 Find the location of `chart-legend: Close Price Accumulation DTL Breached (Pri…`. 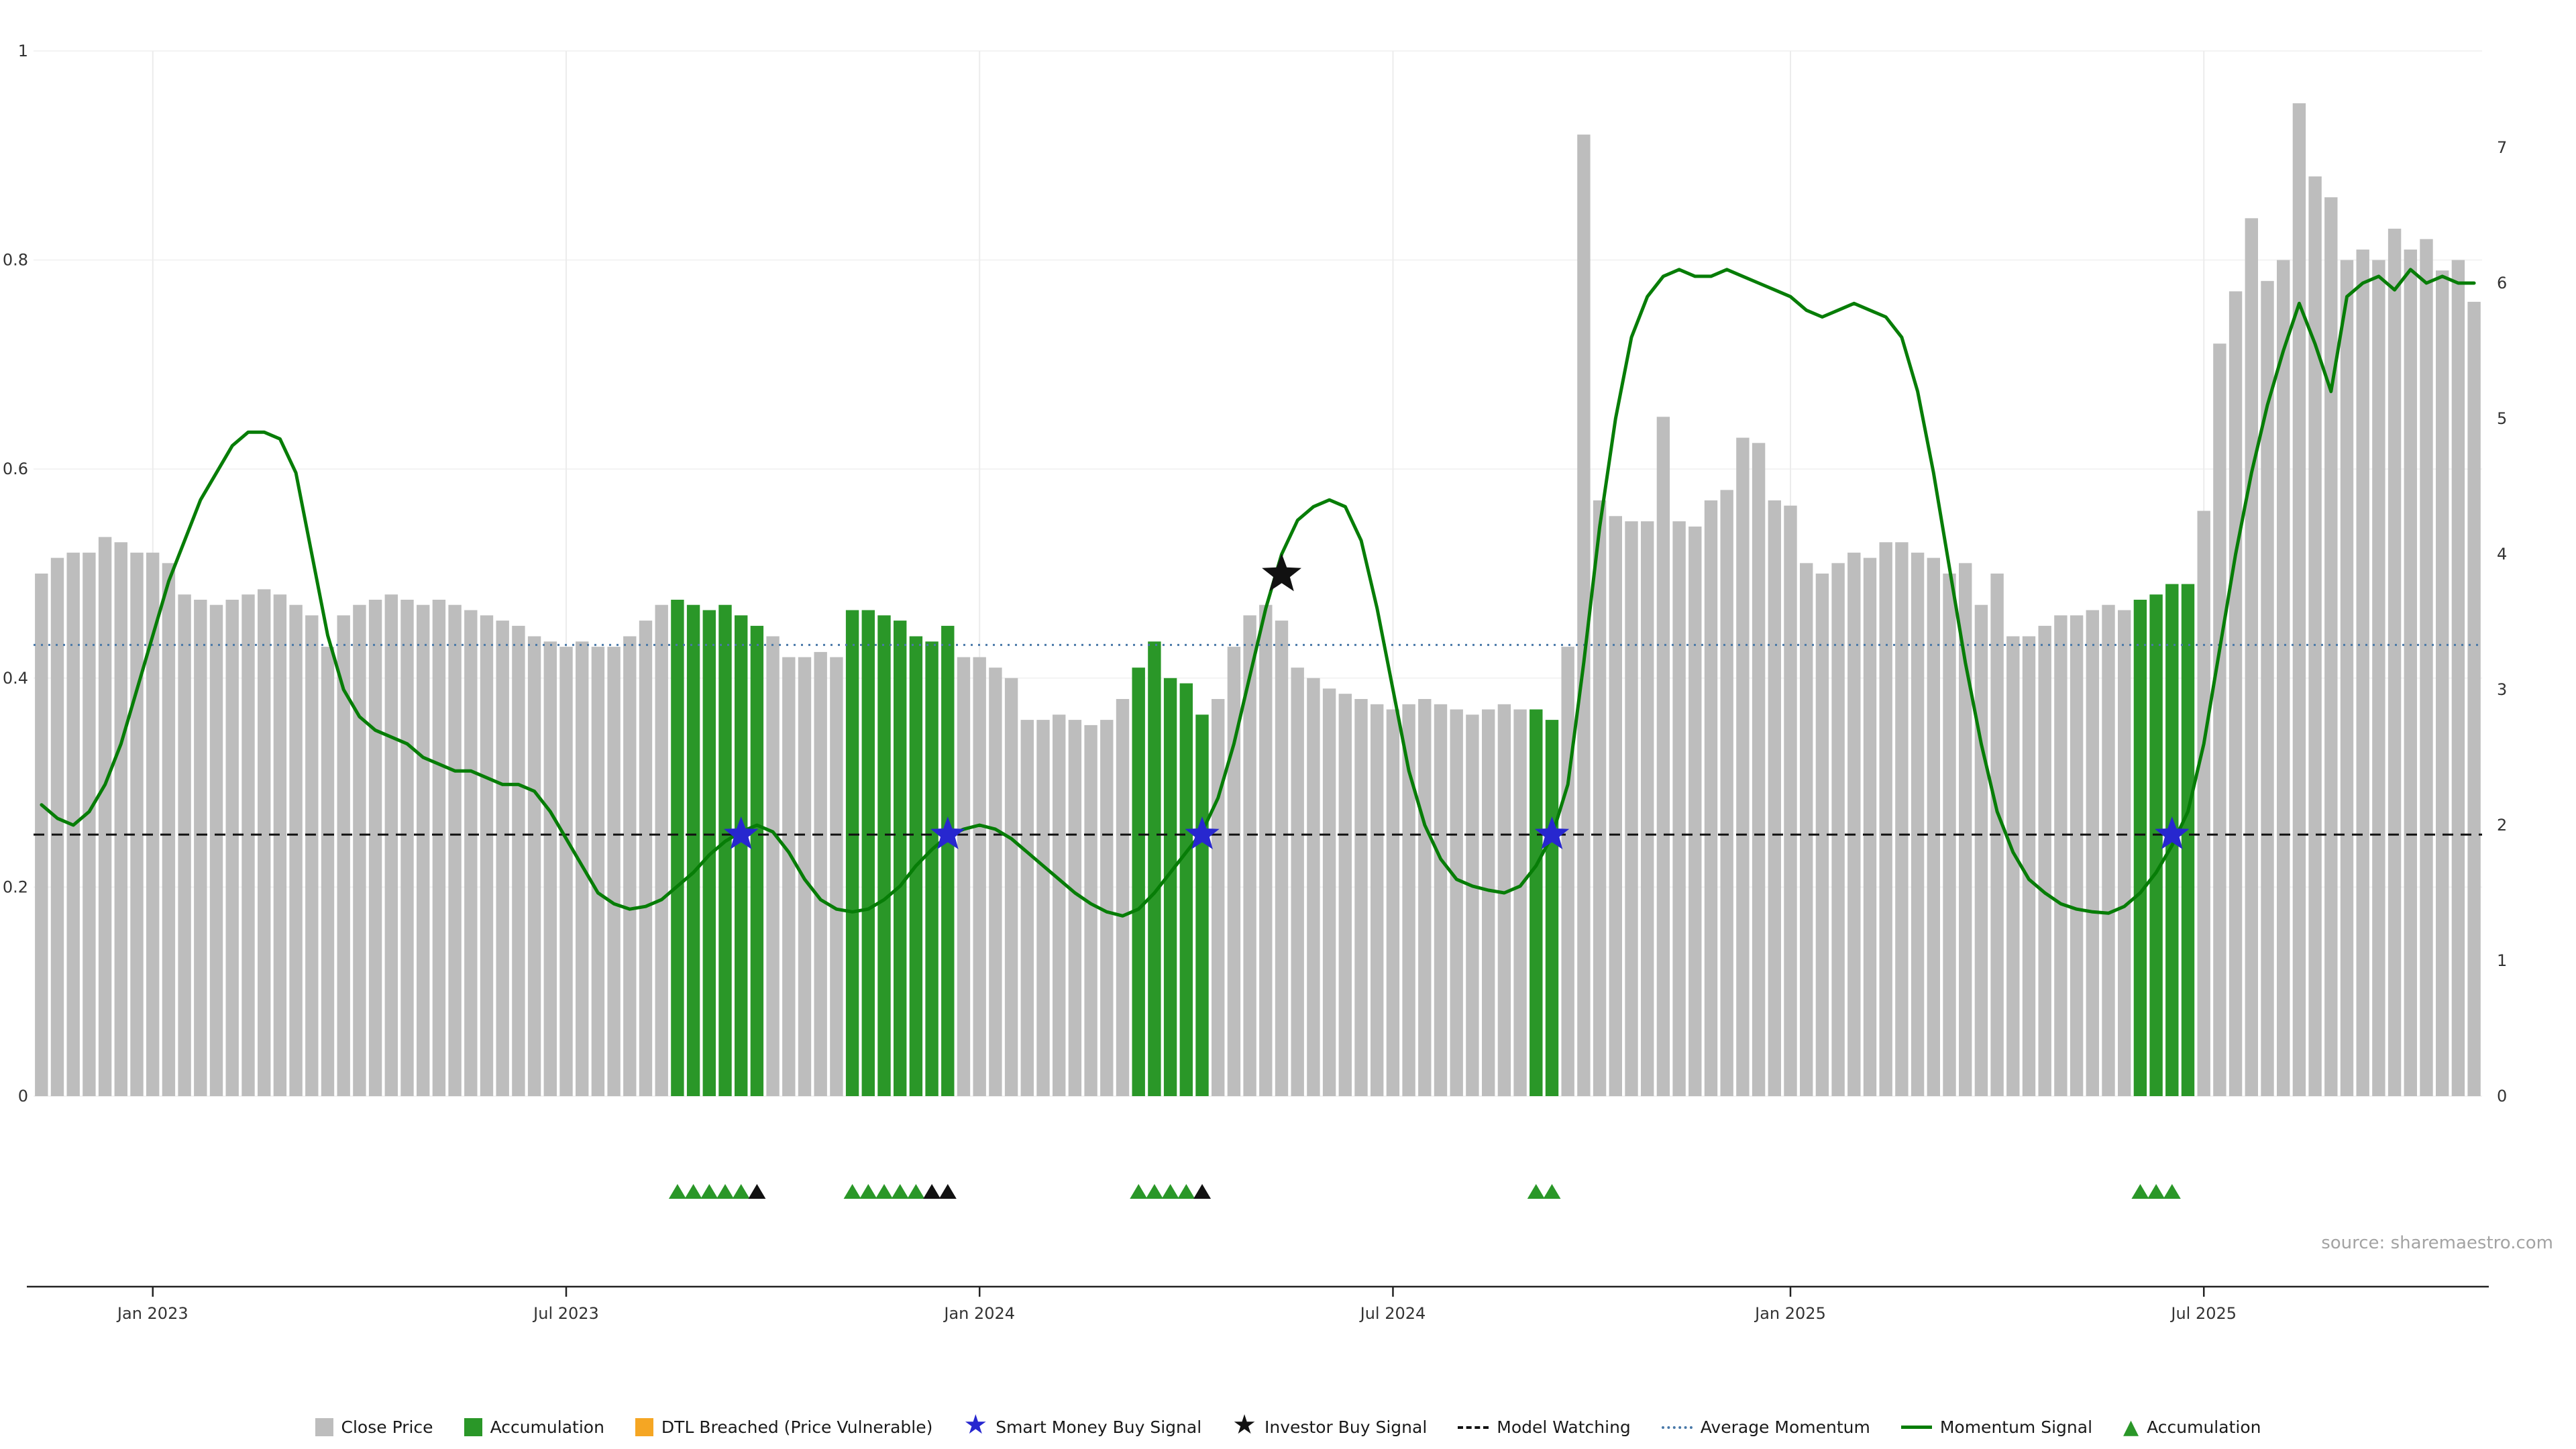

chart-legend: Close Price Accumulation DTL Breached (Pri… is located at coordinates (1288, 1425).